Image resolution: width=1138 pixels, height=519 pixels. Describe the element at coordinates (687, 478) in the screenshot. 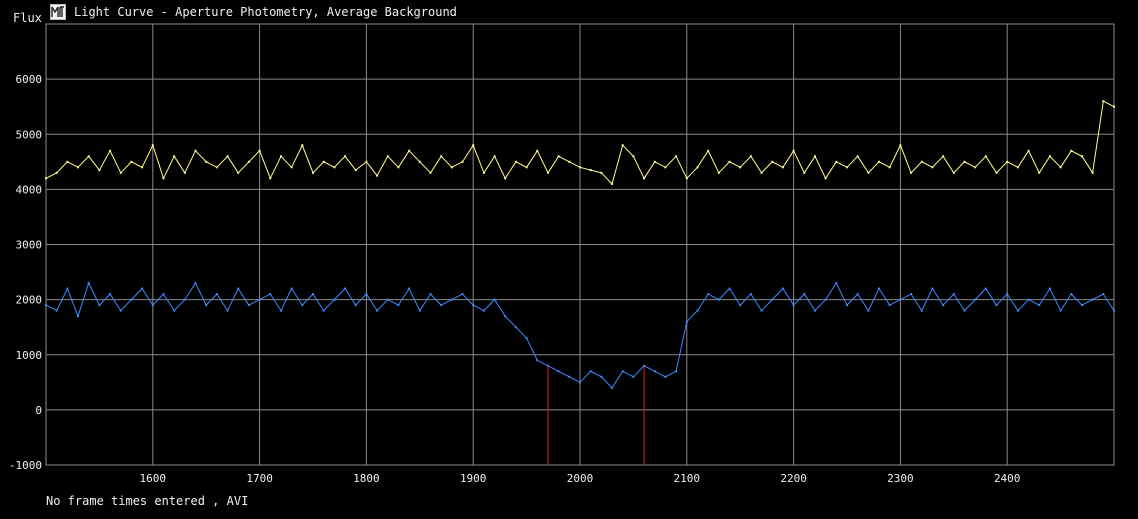

I see `x-tick-label: 2100` at that location.